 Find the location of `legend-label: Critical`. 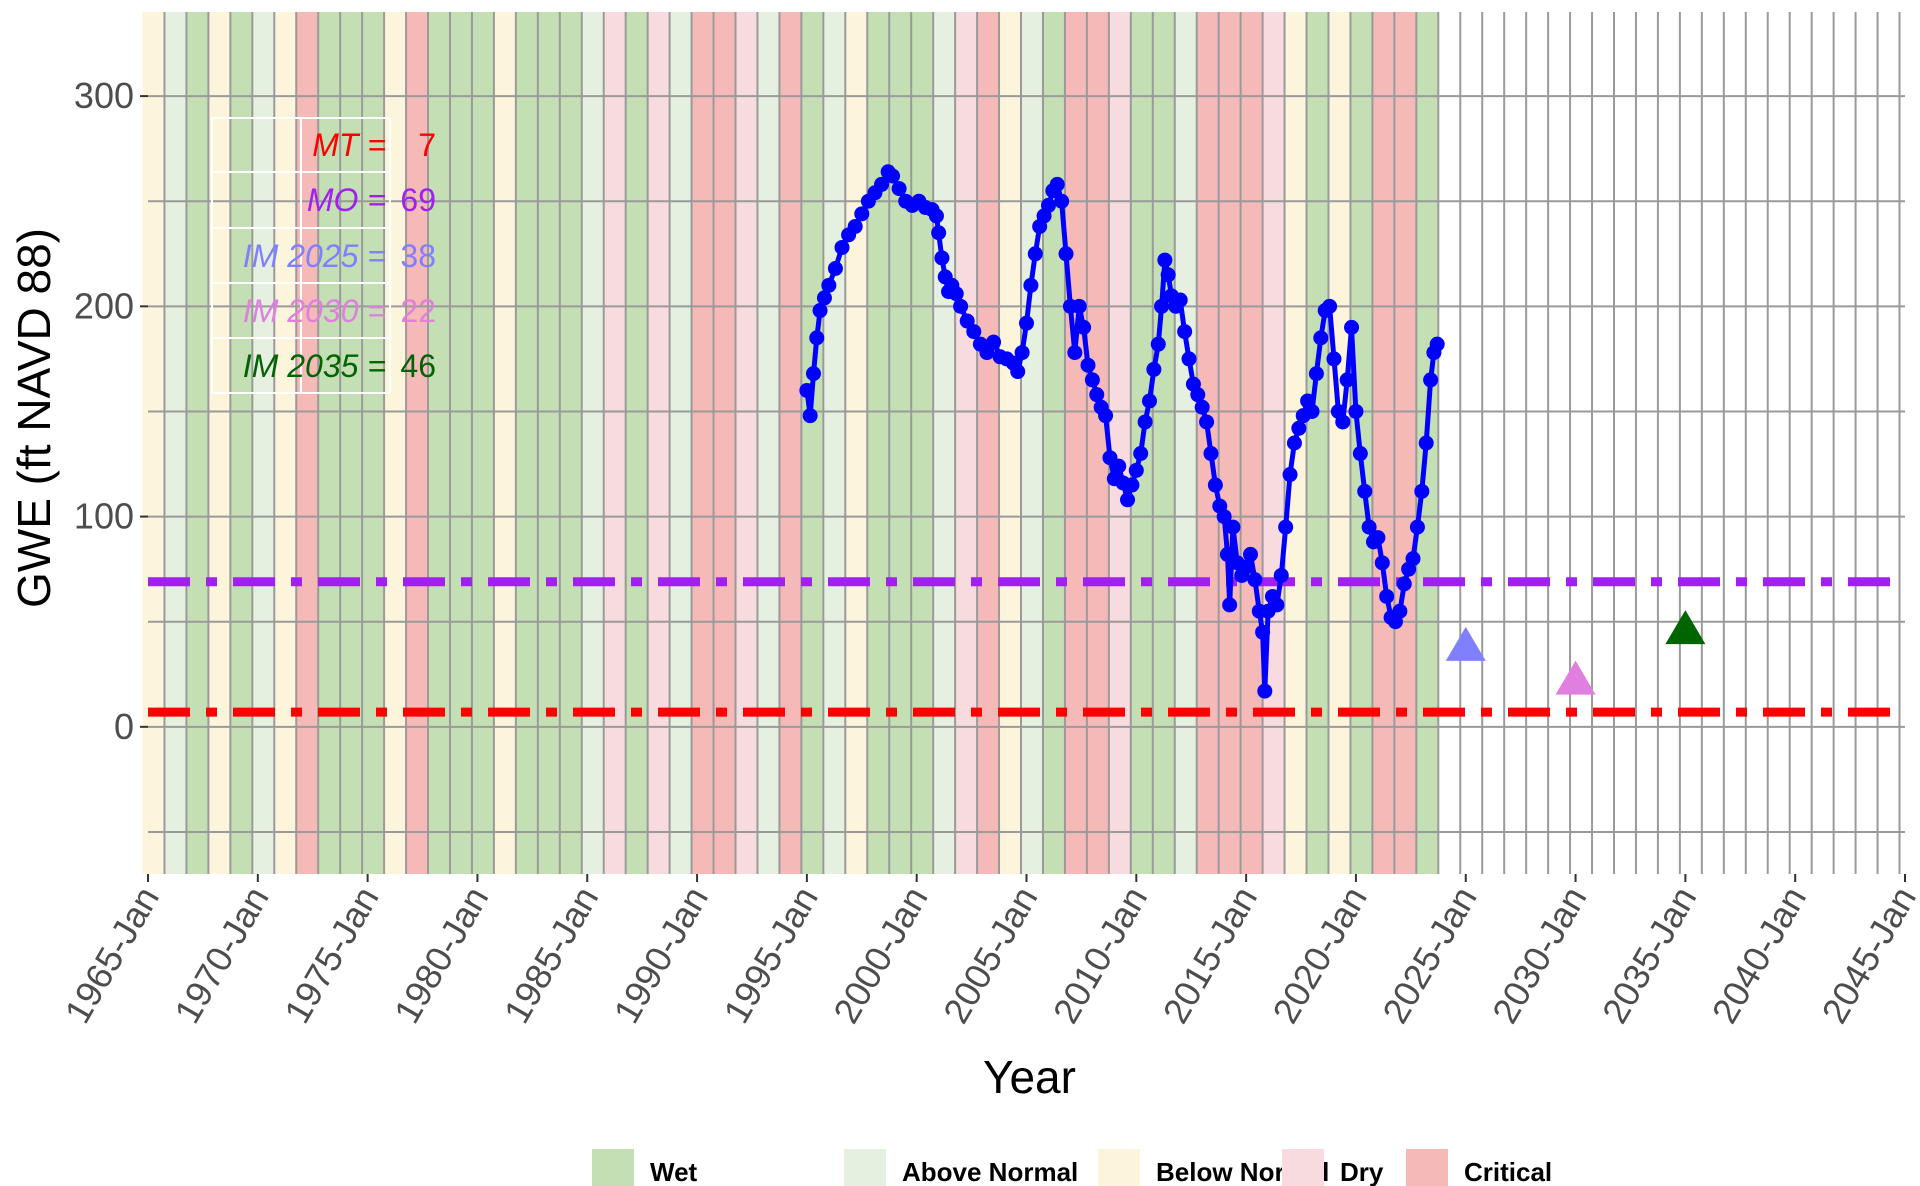

legend-label: Critical is located at coordinates (1508, 1171).